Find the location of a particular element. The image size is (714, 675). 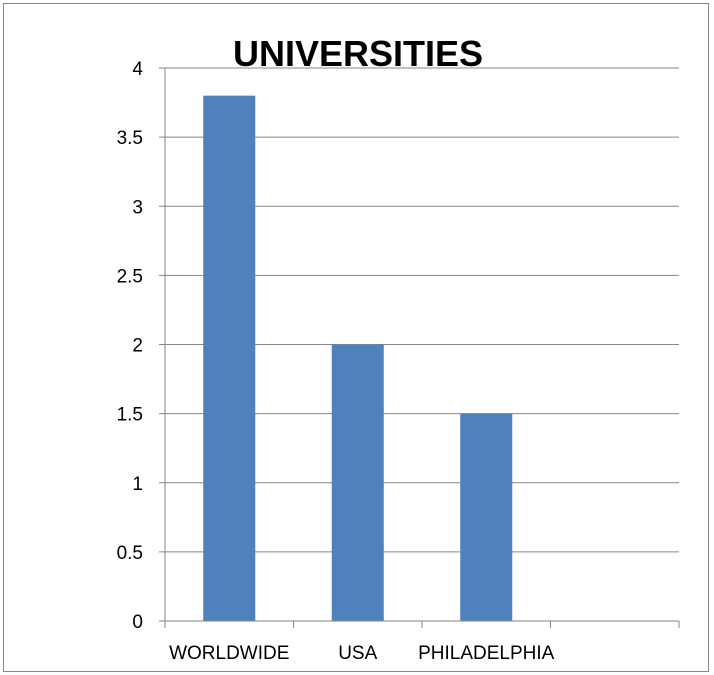

bar-usa is located at coordinates (357, 482).